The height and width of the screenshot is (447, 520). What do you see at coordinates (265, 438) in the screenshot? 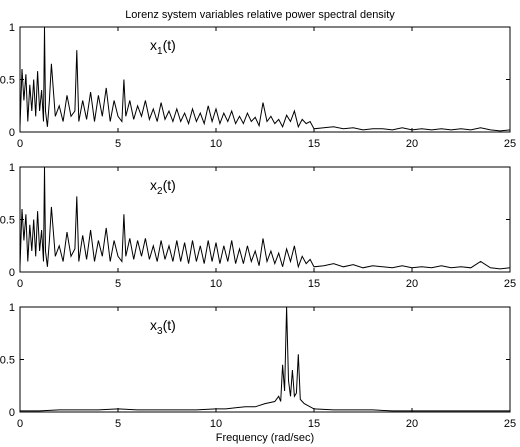
I see `x-axis-label: Frequency (rad/sec)` at bounding box center [265, 438].